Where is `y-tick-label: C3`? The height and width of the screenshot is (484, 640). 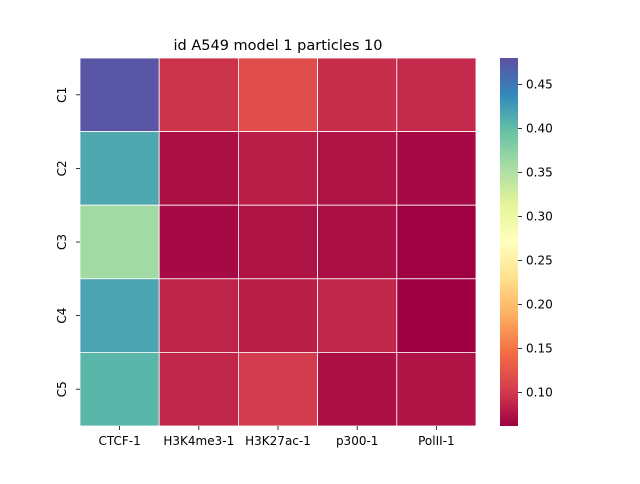 y-tick-label: C3 is located at coordinates (62, 242).